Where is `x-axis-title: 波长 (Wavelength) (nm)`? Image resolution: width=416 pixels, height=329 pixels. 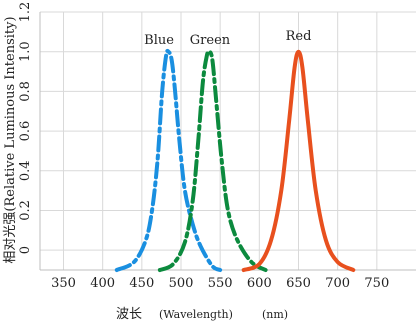 x-axis-title: 波长 (Wavelength) (nm) is located at coordinates (202, 314).